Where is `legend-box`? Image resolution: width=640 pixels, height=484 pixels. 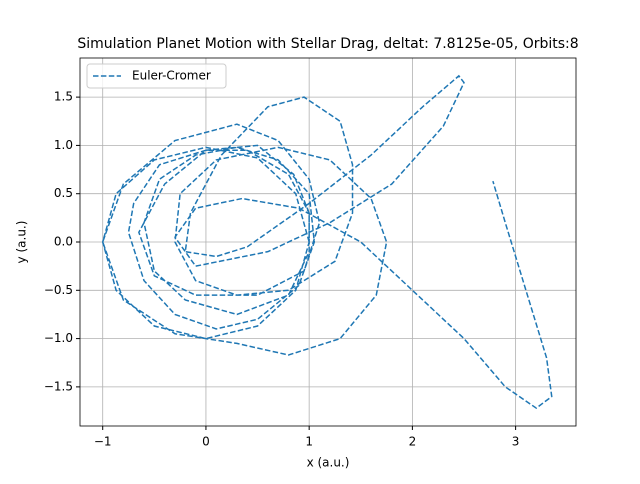 legend-box is located at coordinates (156, 76).